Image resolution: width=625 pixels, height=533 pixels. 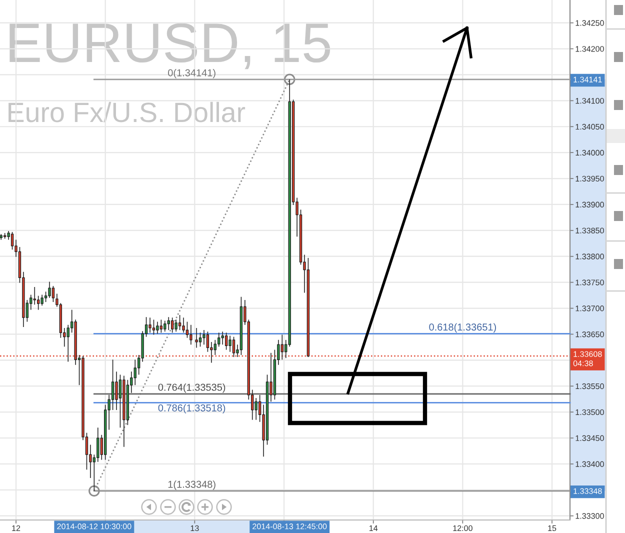 What do you see at coordinates (588, 79) in the screenshot?
I see `y2-tick-label: 1.34141` at bounding box center [588, 79].